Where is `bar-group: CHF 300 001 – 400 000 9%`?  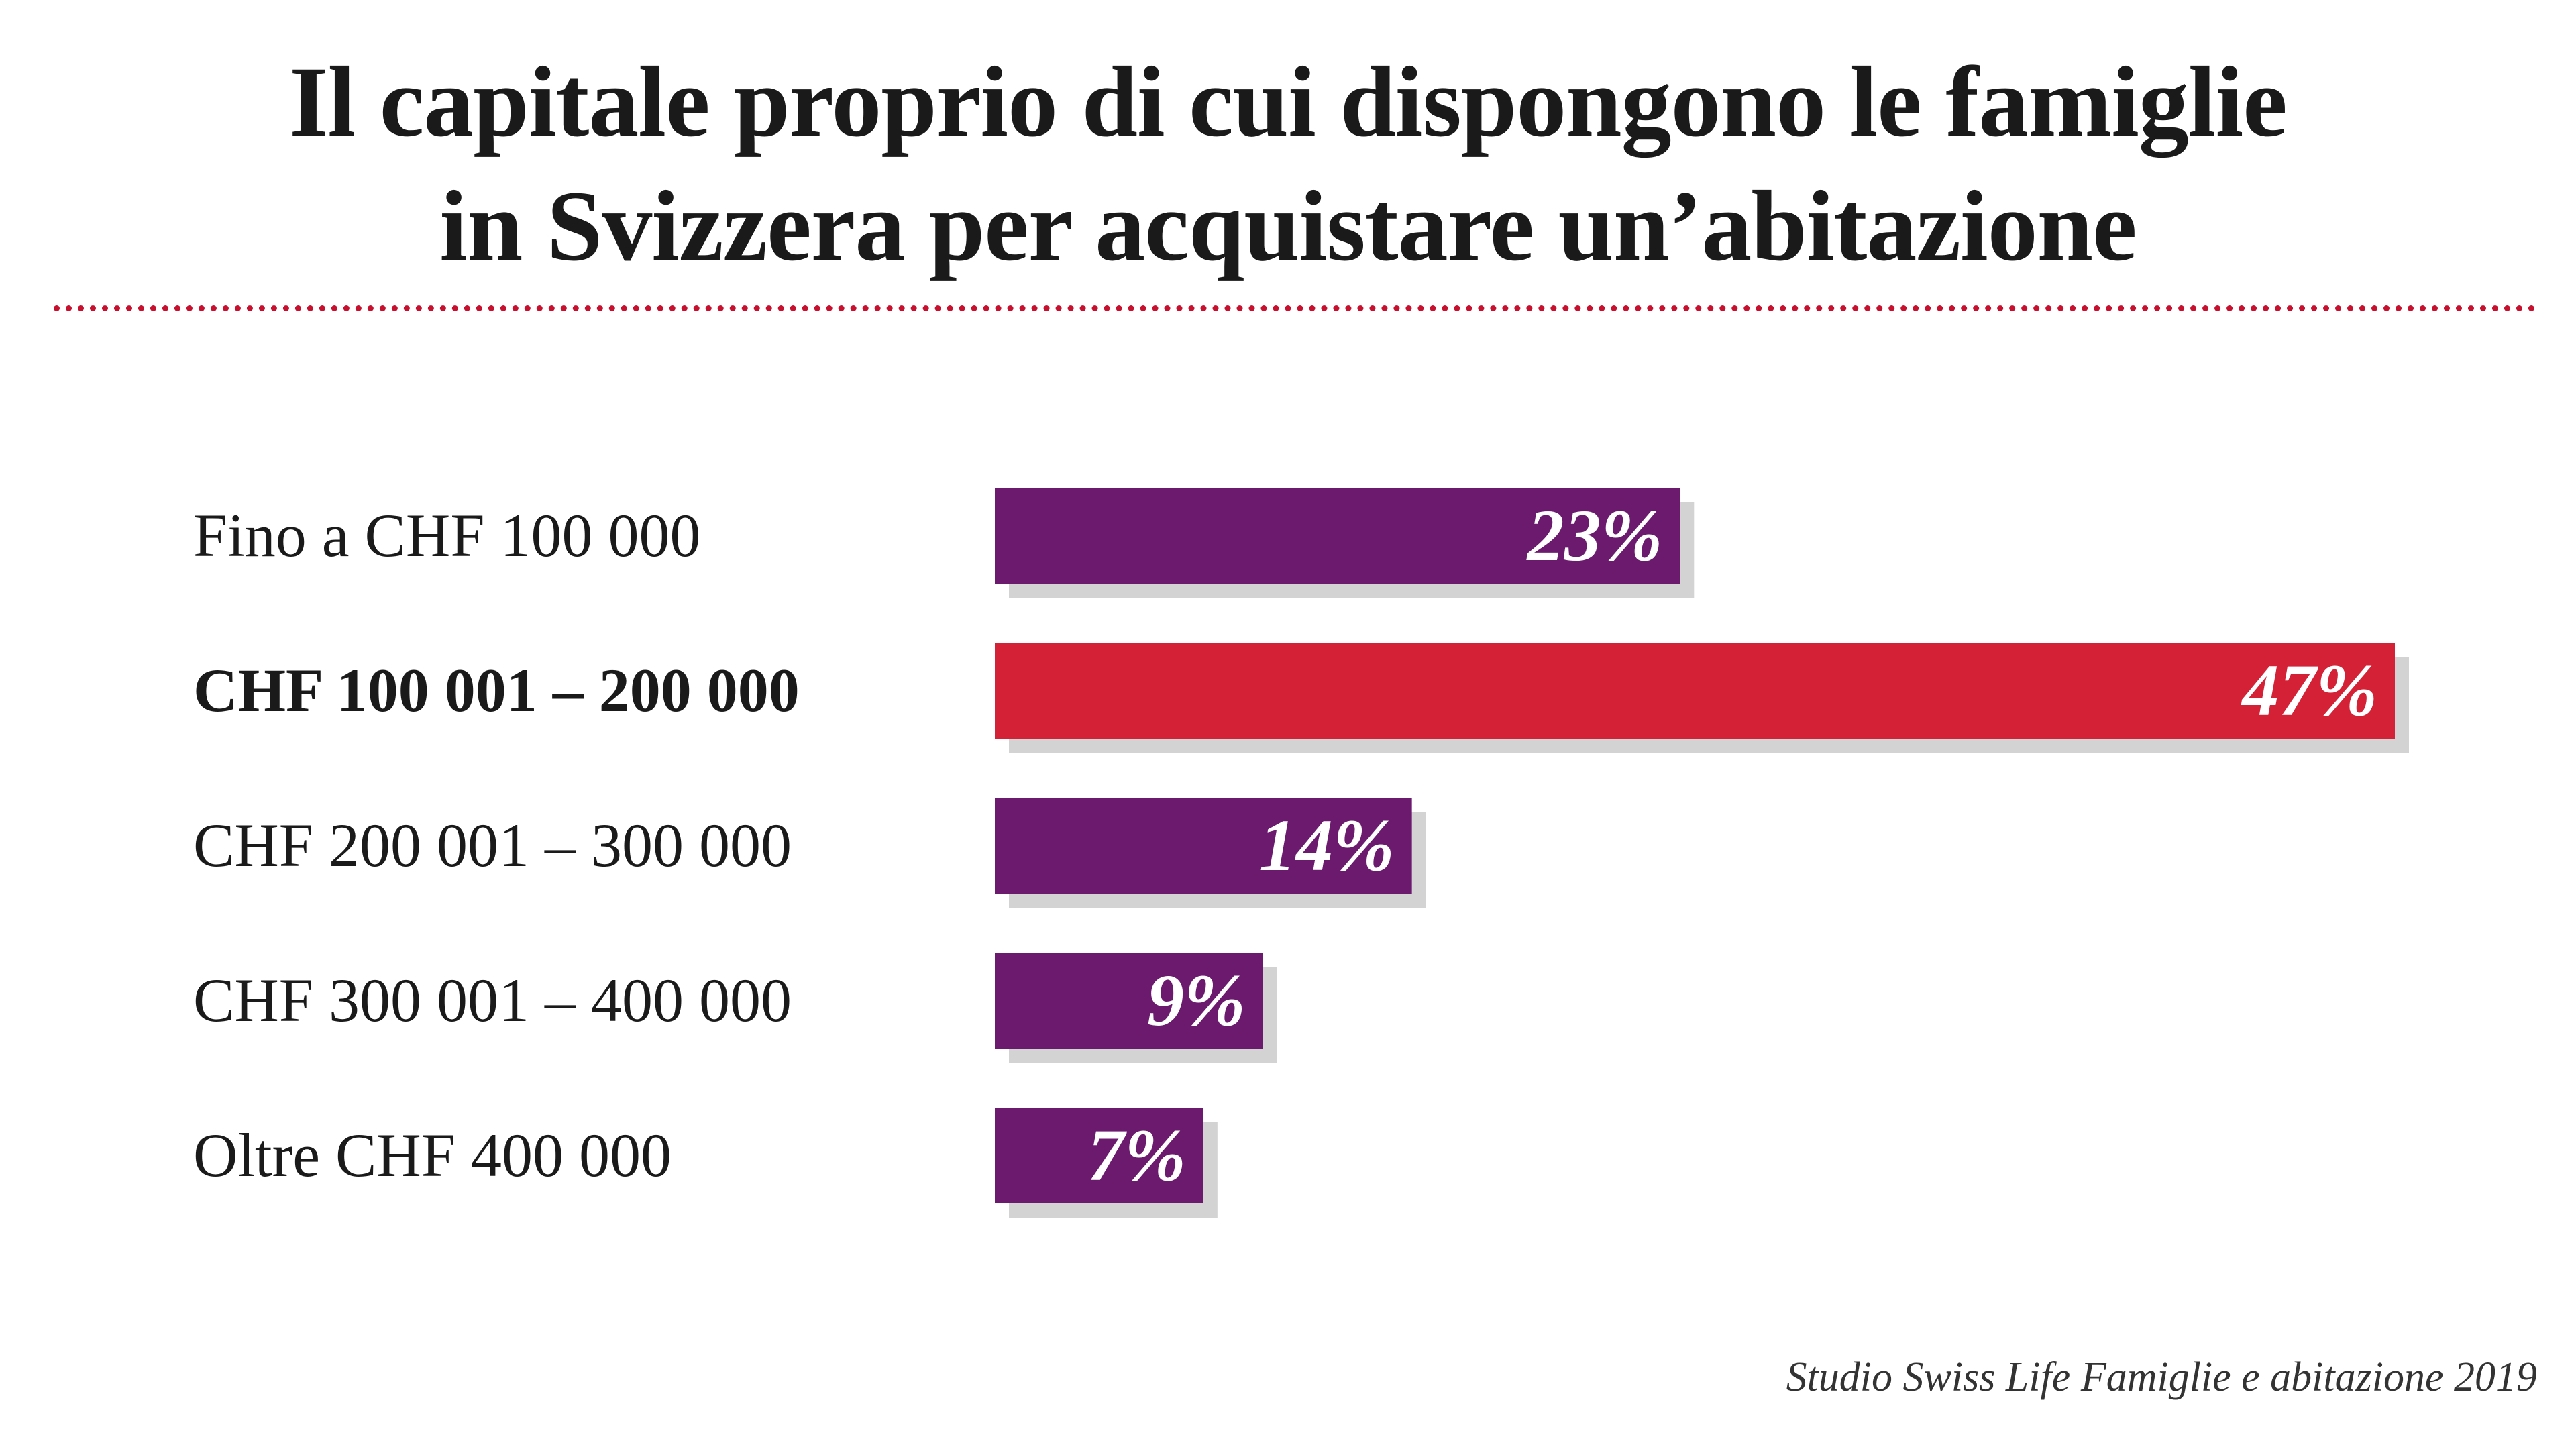 bar-group: CHF 300 001 – 400 000 9% is located at coordinates (735, 1008).